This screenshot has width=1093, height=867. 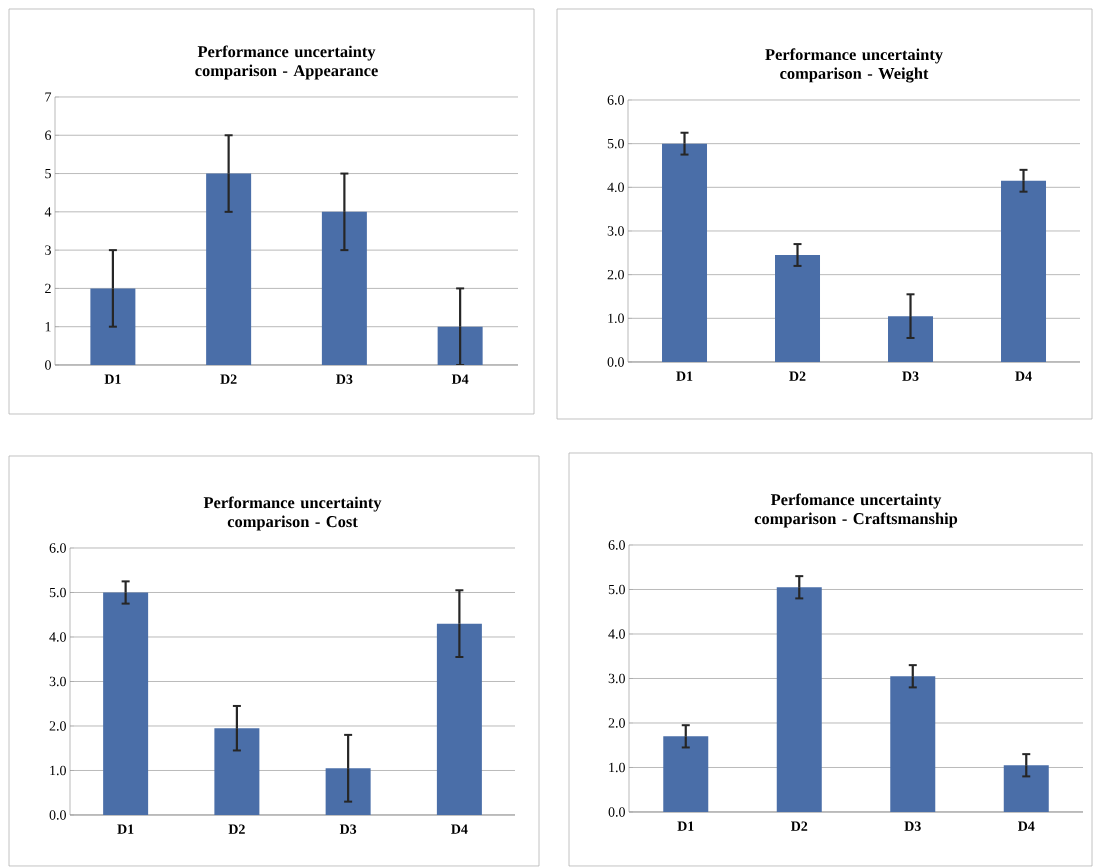 I want to click on y-tick-label: 0, so click(x=48, y=365).